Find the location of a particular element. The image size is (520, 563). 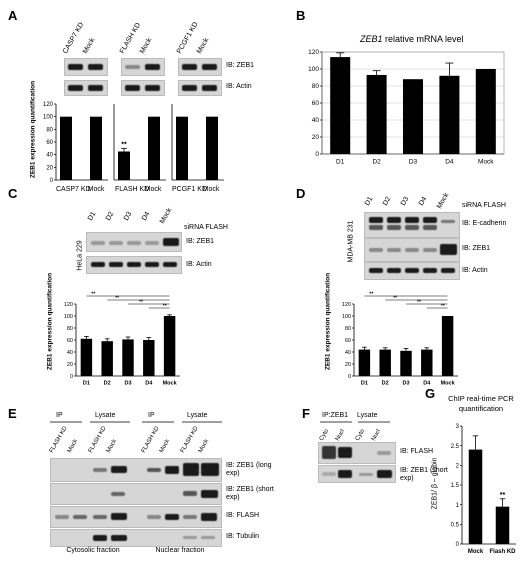

panel-c-lane-label: D2 is located at coordinates (110, 216).